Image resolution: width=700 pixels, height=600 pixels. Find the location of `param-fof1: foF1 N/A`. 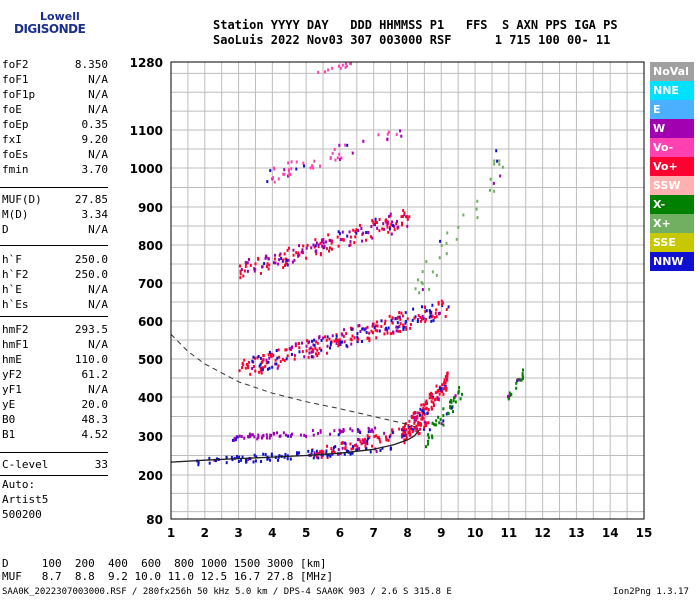

param-fof1: foF1 N/A is located at coordinates (55, 80).